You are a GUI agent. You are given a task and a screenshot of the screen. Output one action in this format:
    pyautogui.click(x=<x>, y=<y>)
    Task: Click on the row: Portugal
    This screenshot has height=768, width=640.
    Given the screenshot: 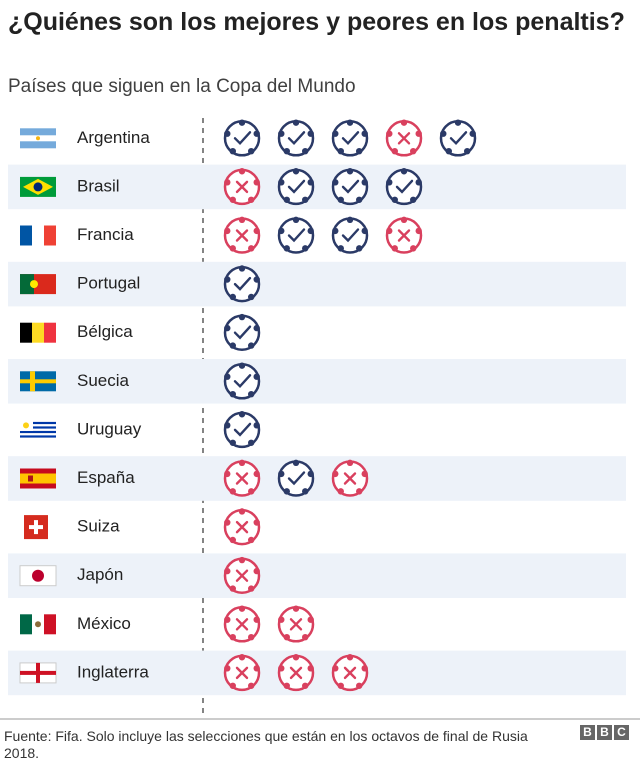 What is the action you would take?
    pyautogui.click(x=317, y=284)
    